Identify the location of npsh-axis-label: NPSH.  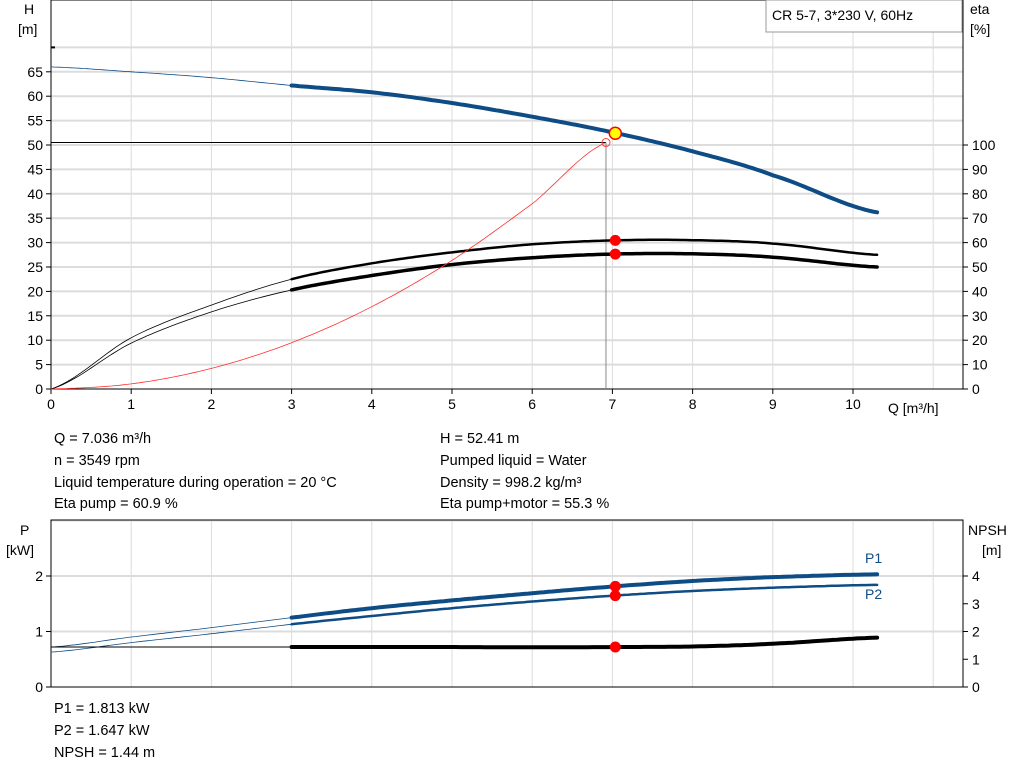
(987, 530).